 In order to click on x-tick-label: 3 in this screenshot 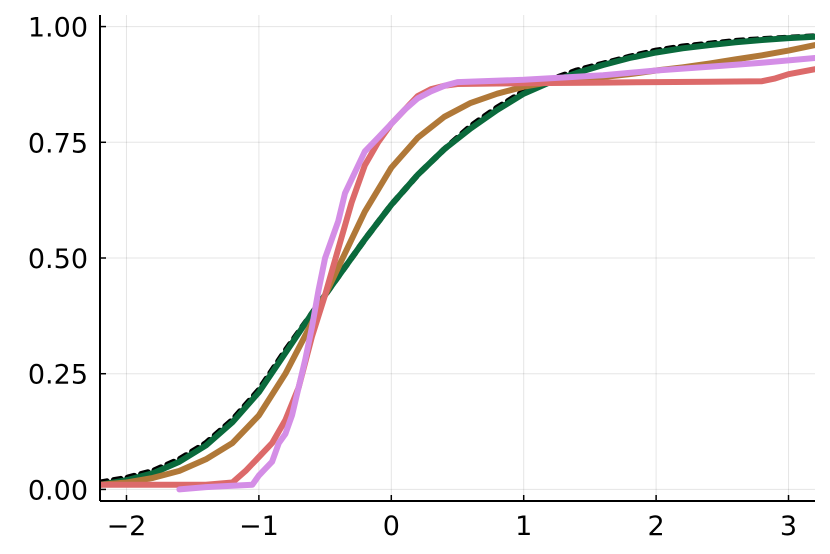, I will do `click(788, 526)`.